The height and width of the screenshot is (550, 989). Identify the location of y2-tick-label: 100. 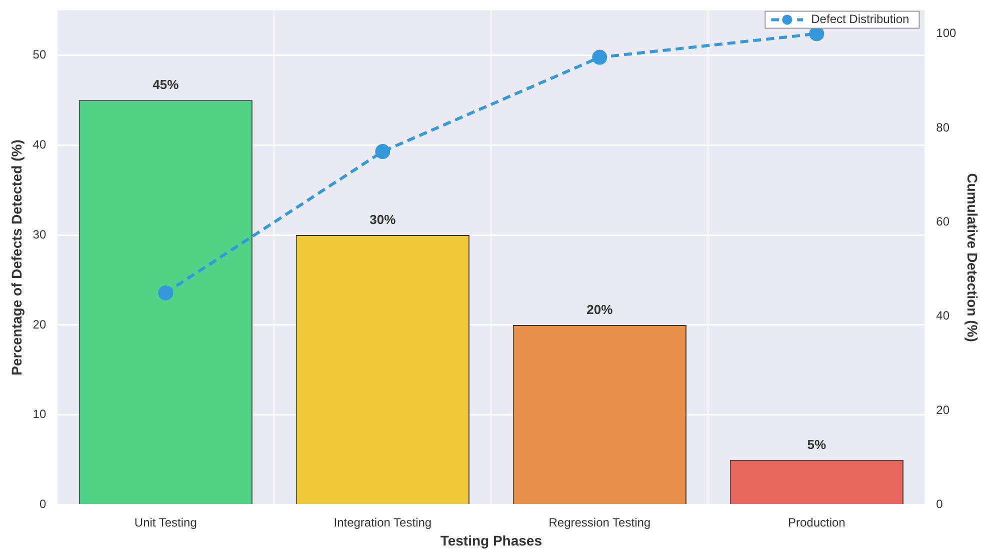
(946, 33).